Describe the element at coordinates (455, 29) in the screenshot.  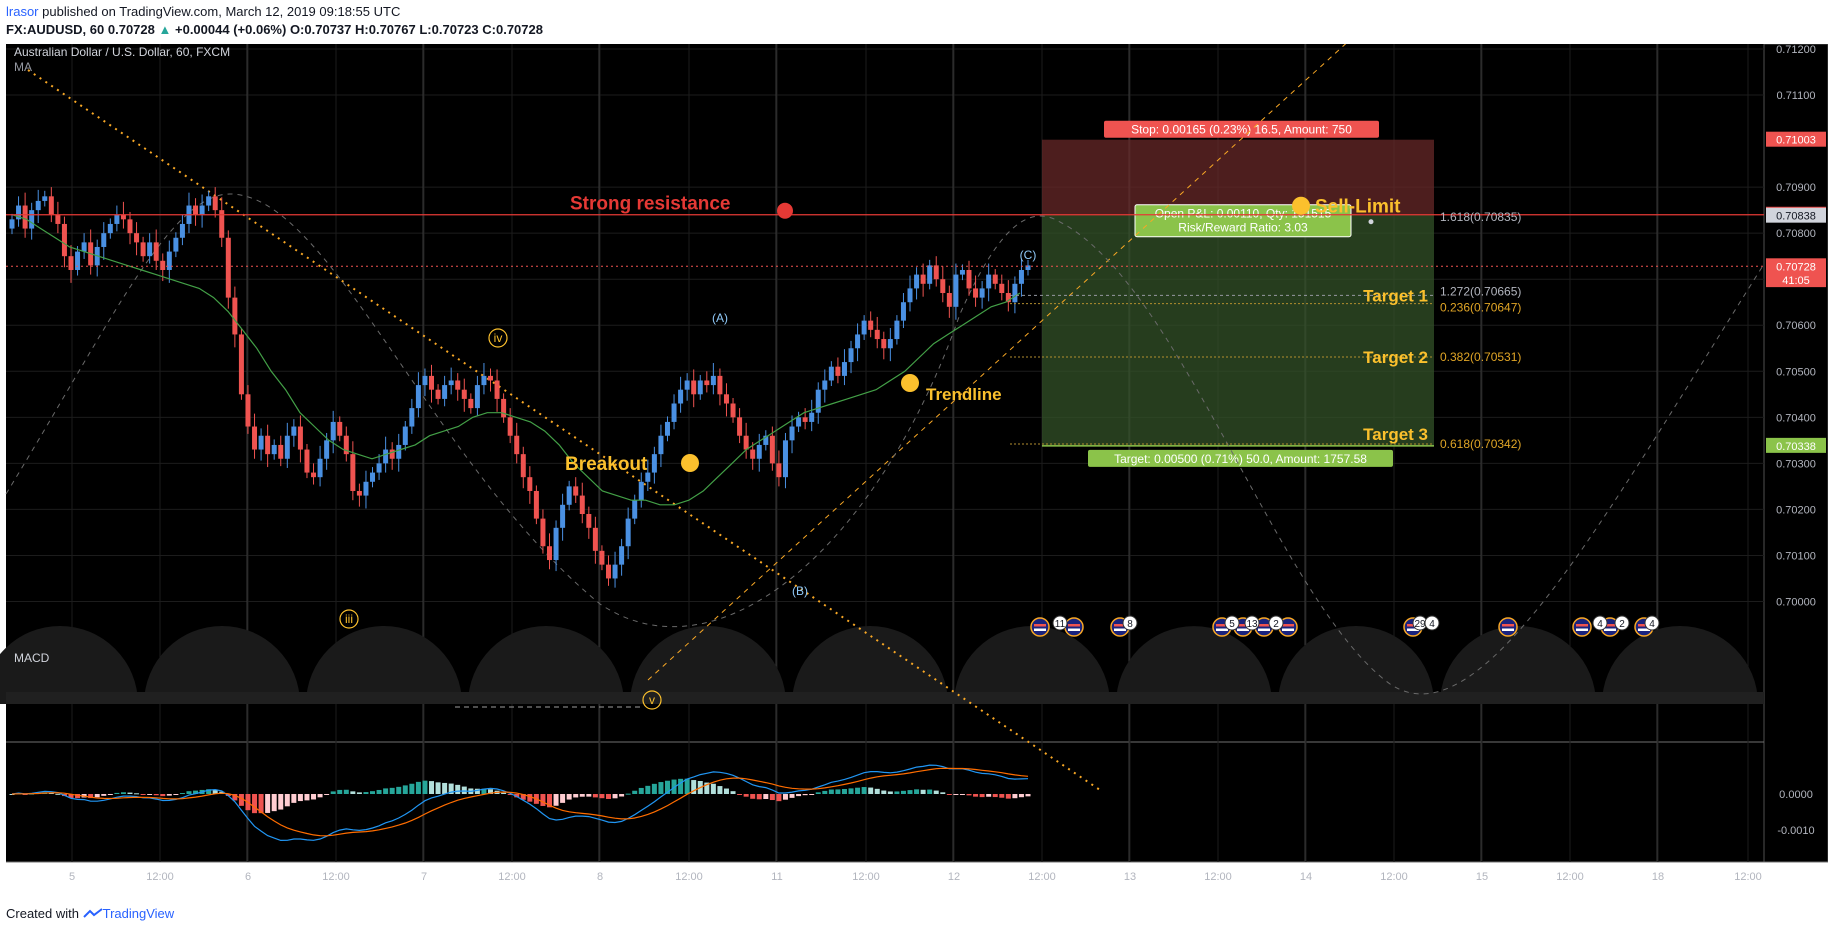
I see `low-value: 0.70723` at that location.